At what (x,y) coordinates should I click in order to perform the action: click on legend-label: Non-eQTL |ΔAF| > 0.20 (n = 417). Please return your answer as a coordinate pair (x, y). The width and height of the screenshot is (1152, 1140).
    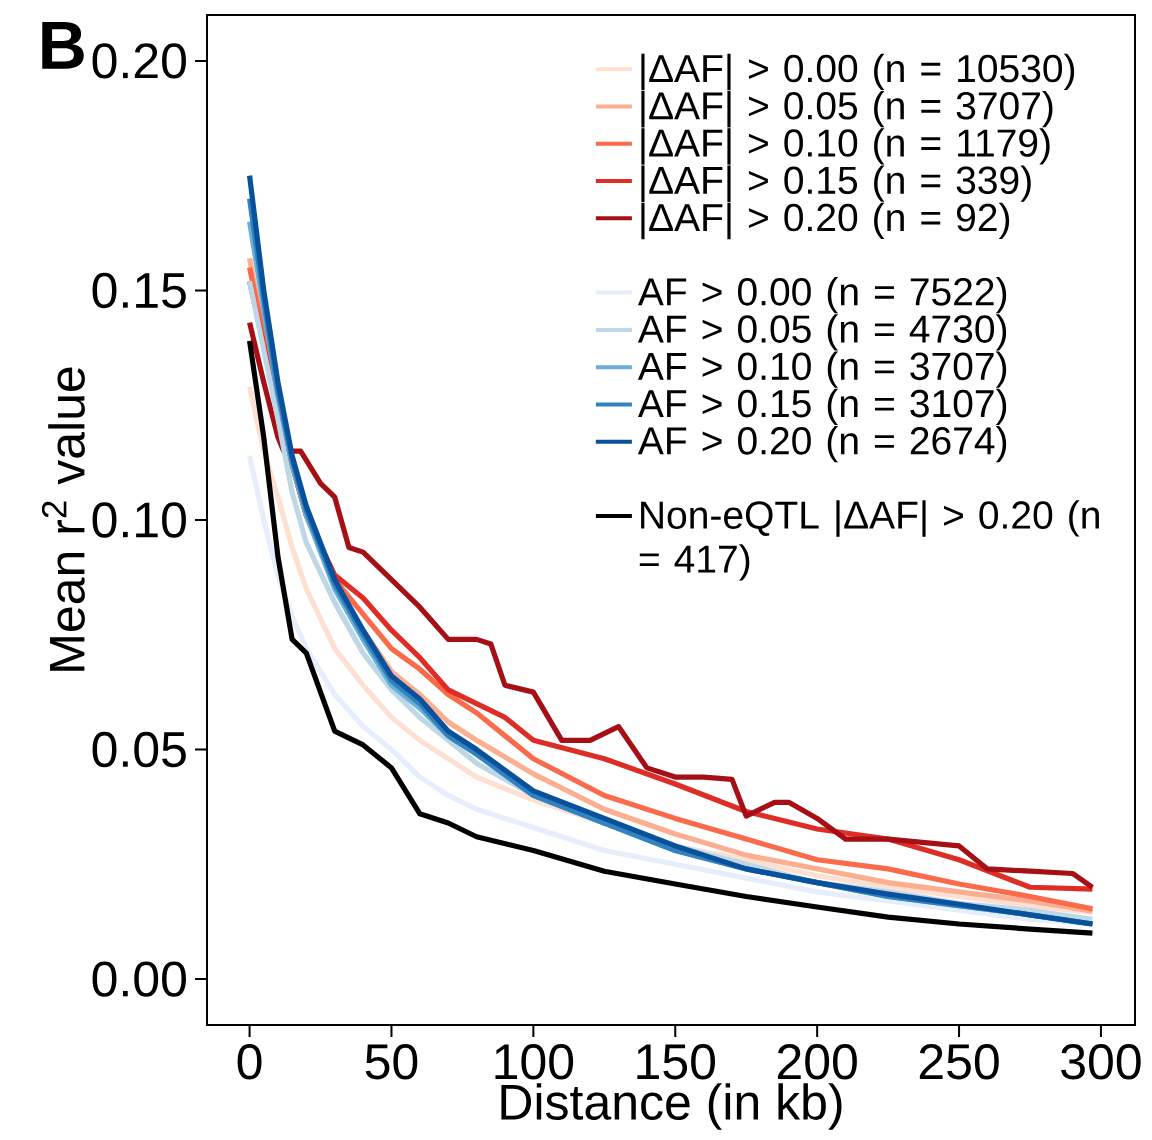
    Looking at the image, I should click on (869, 540).